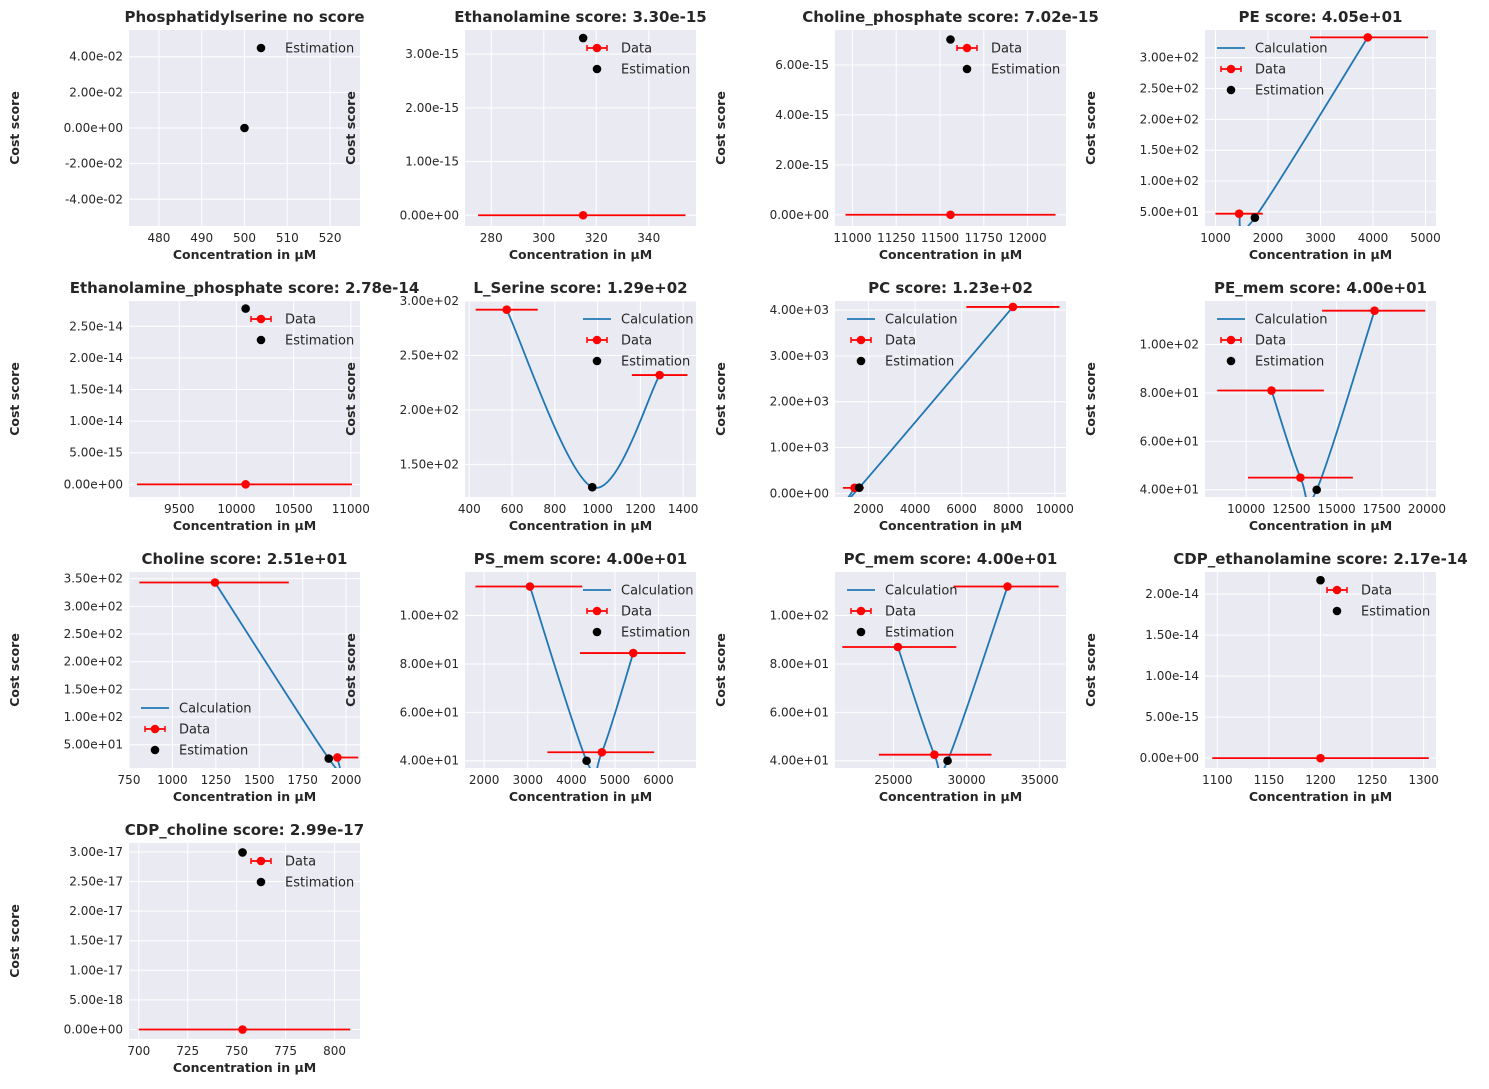 This screenshot has height=1089, width=1489. What do you see at coordinates (802, 165) in the screenshot?
I see `y-tick-label: 2.00e-15` at bounding box center [802, 165].